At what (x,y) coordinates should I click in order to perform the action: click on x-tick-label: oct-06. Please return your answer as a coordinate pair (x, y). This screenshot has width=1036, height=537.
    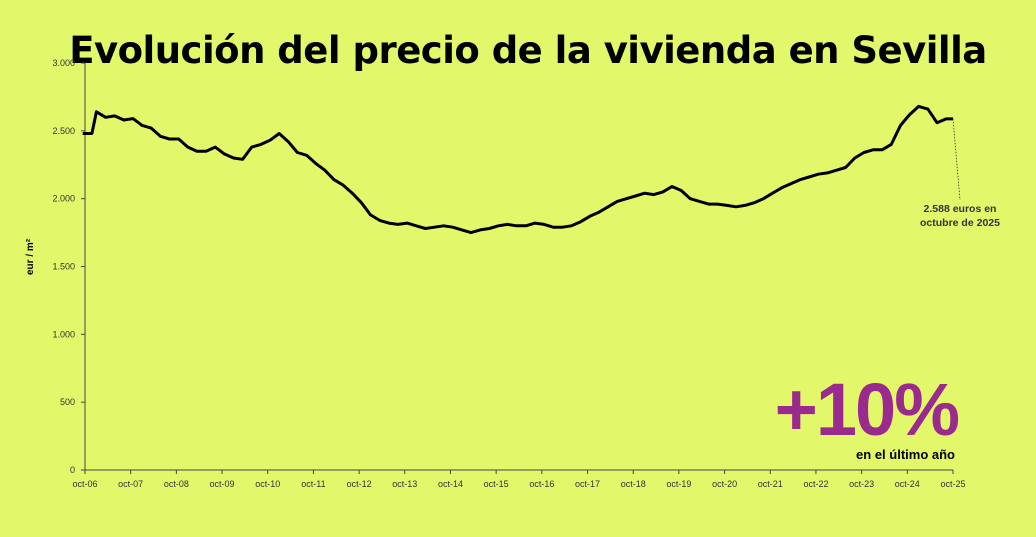
    Looking at the image, I should click on (84, 484).